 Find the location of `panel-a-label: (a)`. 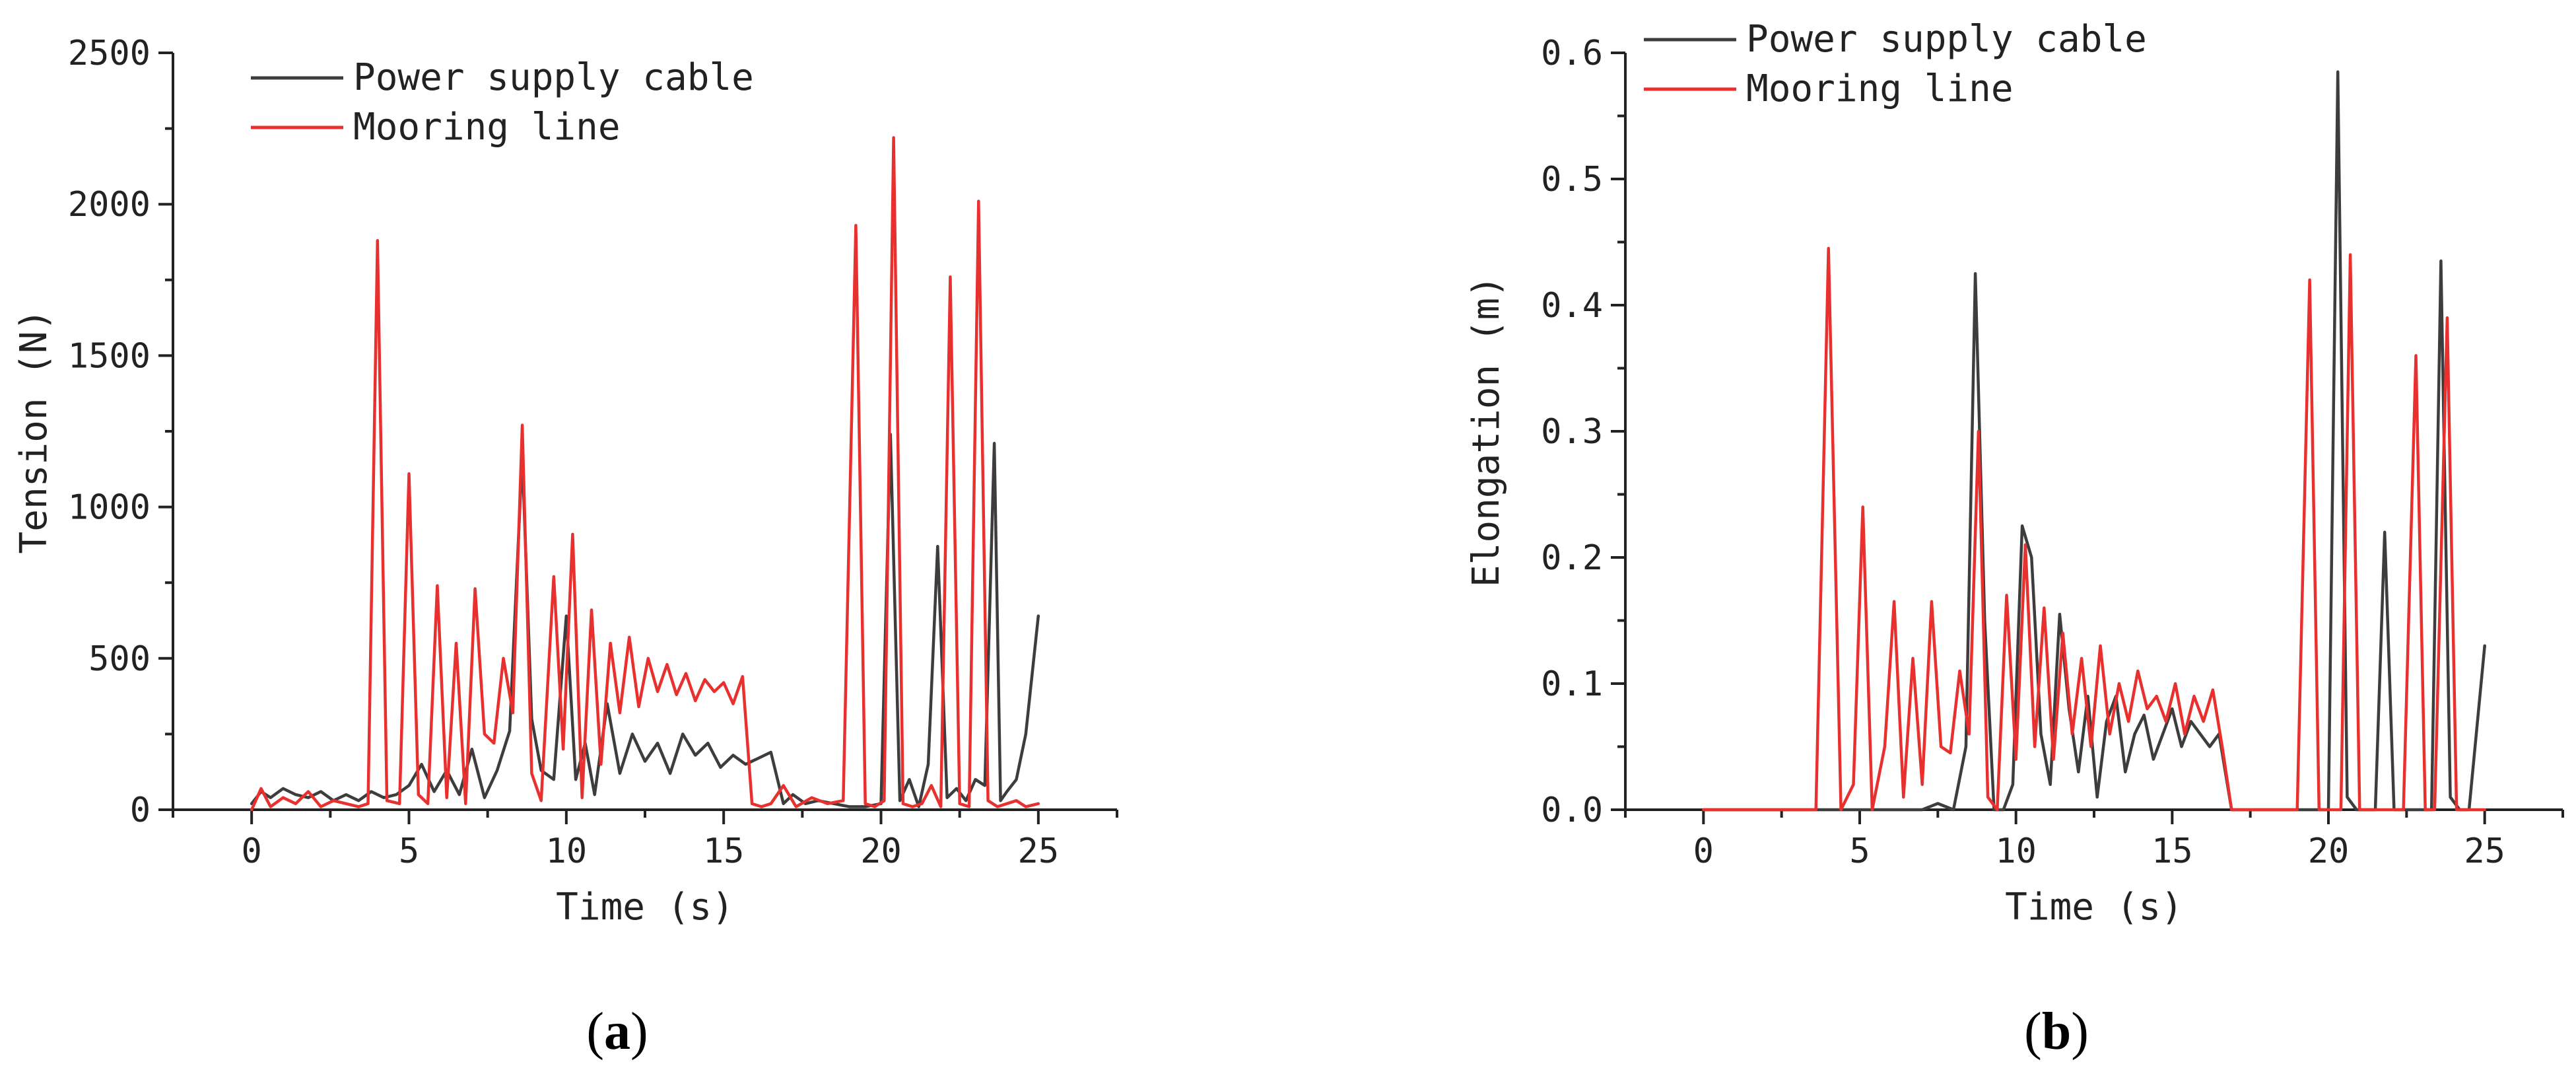

panel-a-label: (a) is located at coordinates (617, 1032).